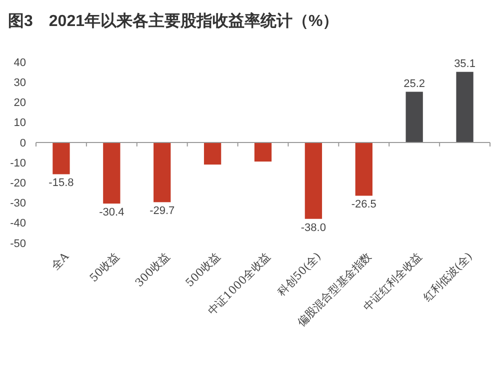 This screenshot has width=500, height=386. Describe the element at coordinates (415, 84) in the screenshot. I see `data-label: 25.2` at that location.